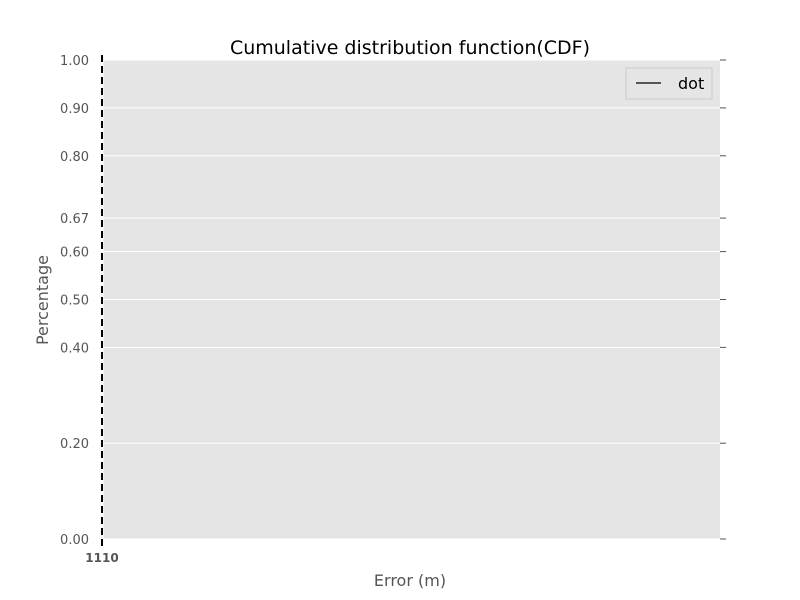  Describe the element at coordinates (74, 301) in the screenshot. I see `y-tick-label: 0.50` at that location.